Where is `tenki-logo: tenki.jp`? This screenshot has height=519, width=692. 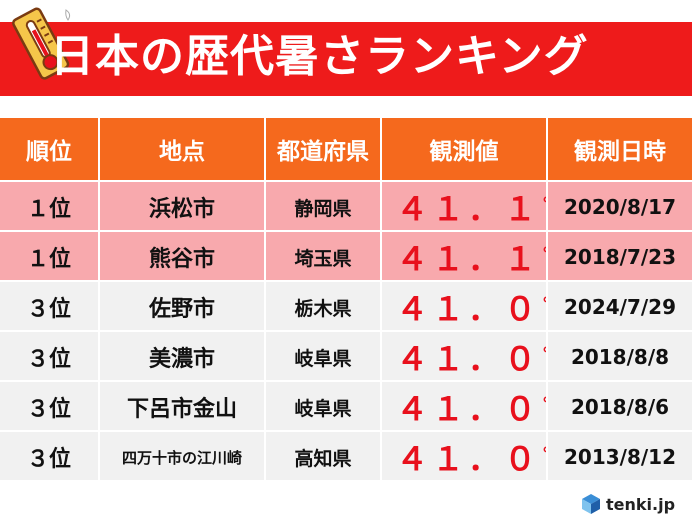 tenki-logo: tenki.jp is located at coordinates (636, 504).